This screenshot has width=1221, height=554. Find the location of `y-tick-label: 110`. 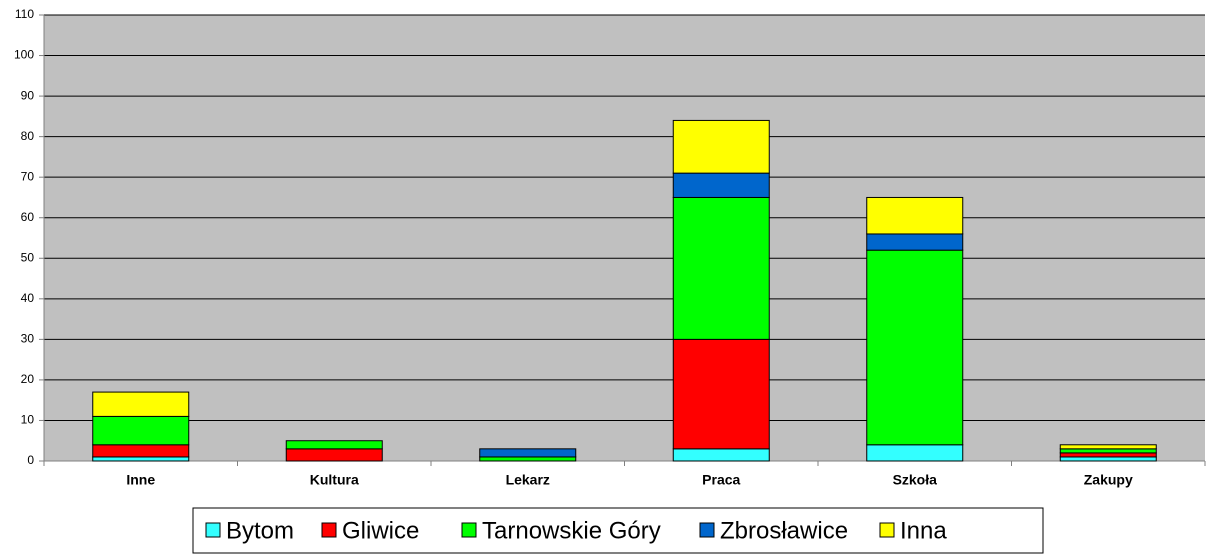

y-tick-label: 110 is located at coordinates (24, 14).